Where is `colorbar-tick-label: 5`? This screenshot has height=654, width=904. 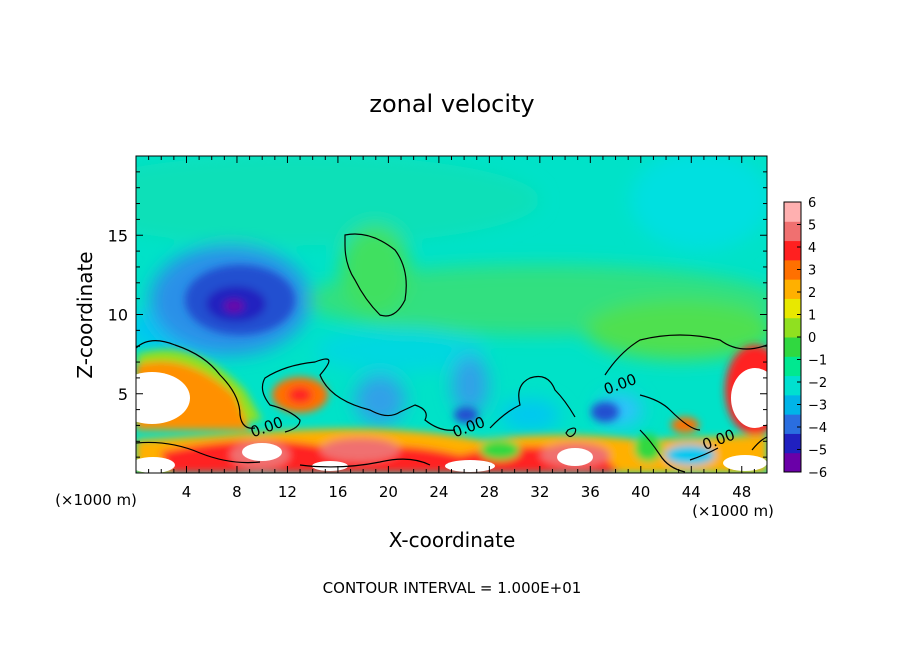
colorbar-tick-label: 5 is located at coordinates (812, 226).